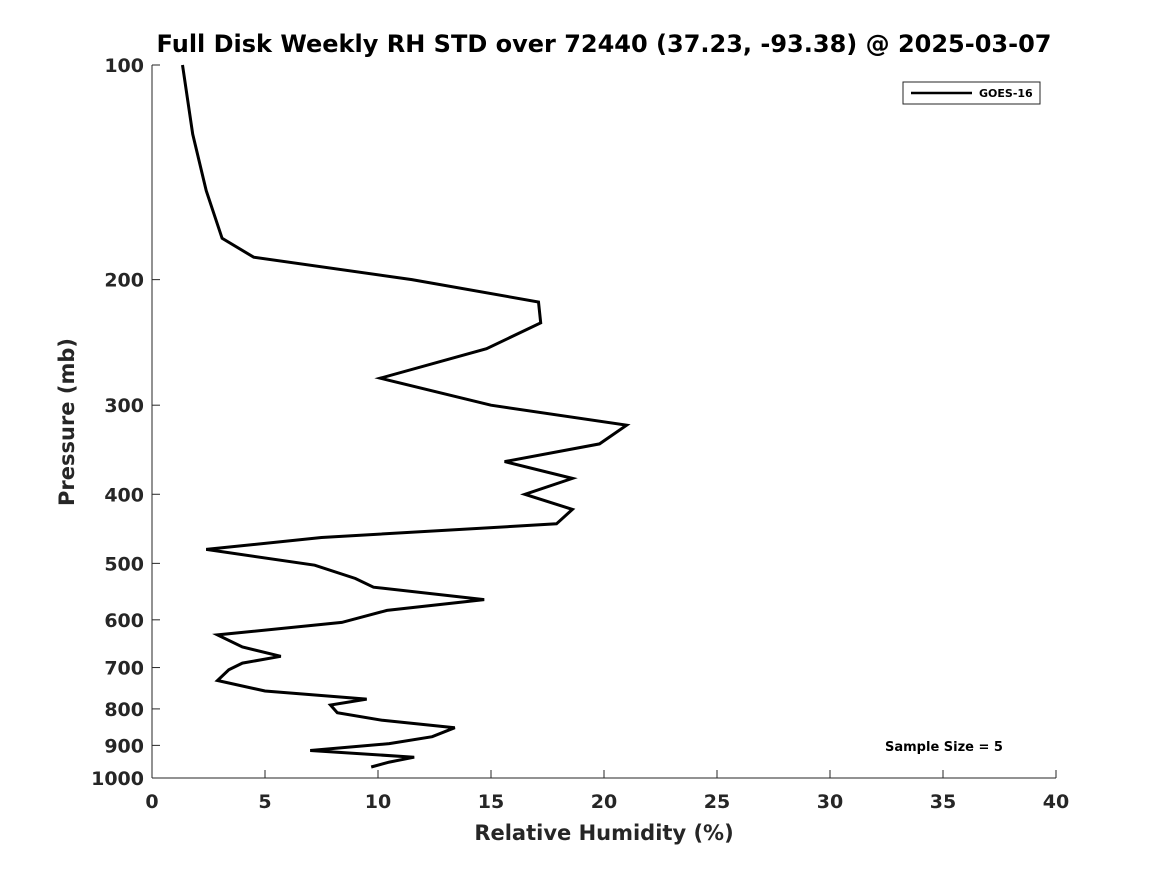 The width and height of the screenshot is (1167, 875). What do you see at coordinates (1056, 802) in the screenshot?
I see `x-tick-label: 40` at bounding box center [1056, 802].